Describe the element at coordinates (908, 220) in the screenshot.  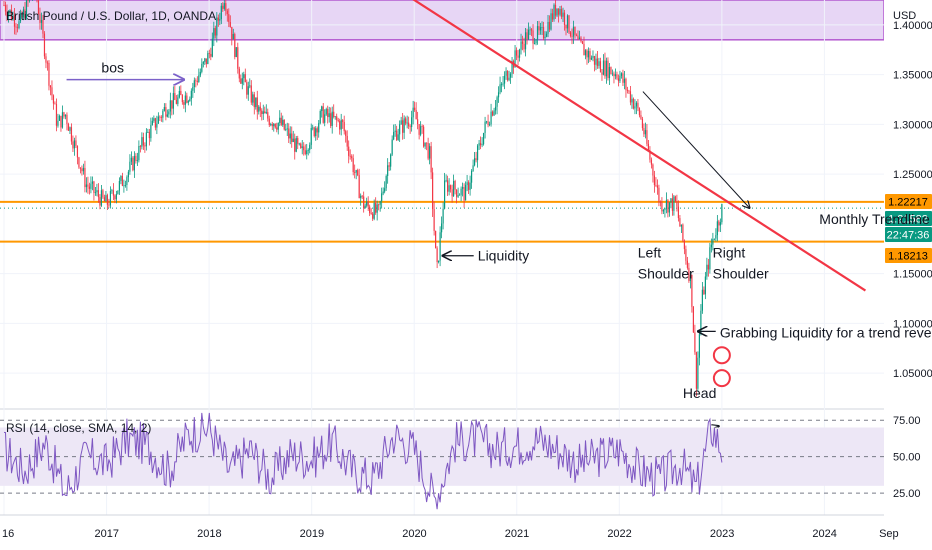
I see `price-badge-label: 1.21582` at that location.